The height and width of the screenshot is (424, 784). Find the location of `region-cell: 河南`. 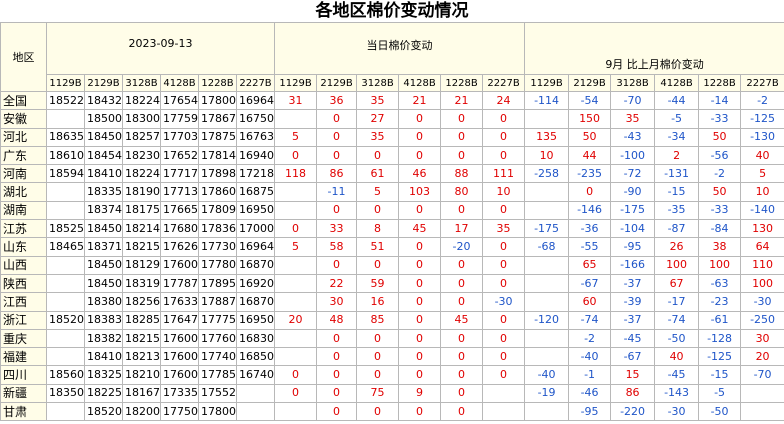

region-cell: 河南 is located at coordinates (23, 174).